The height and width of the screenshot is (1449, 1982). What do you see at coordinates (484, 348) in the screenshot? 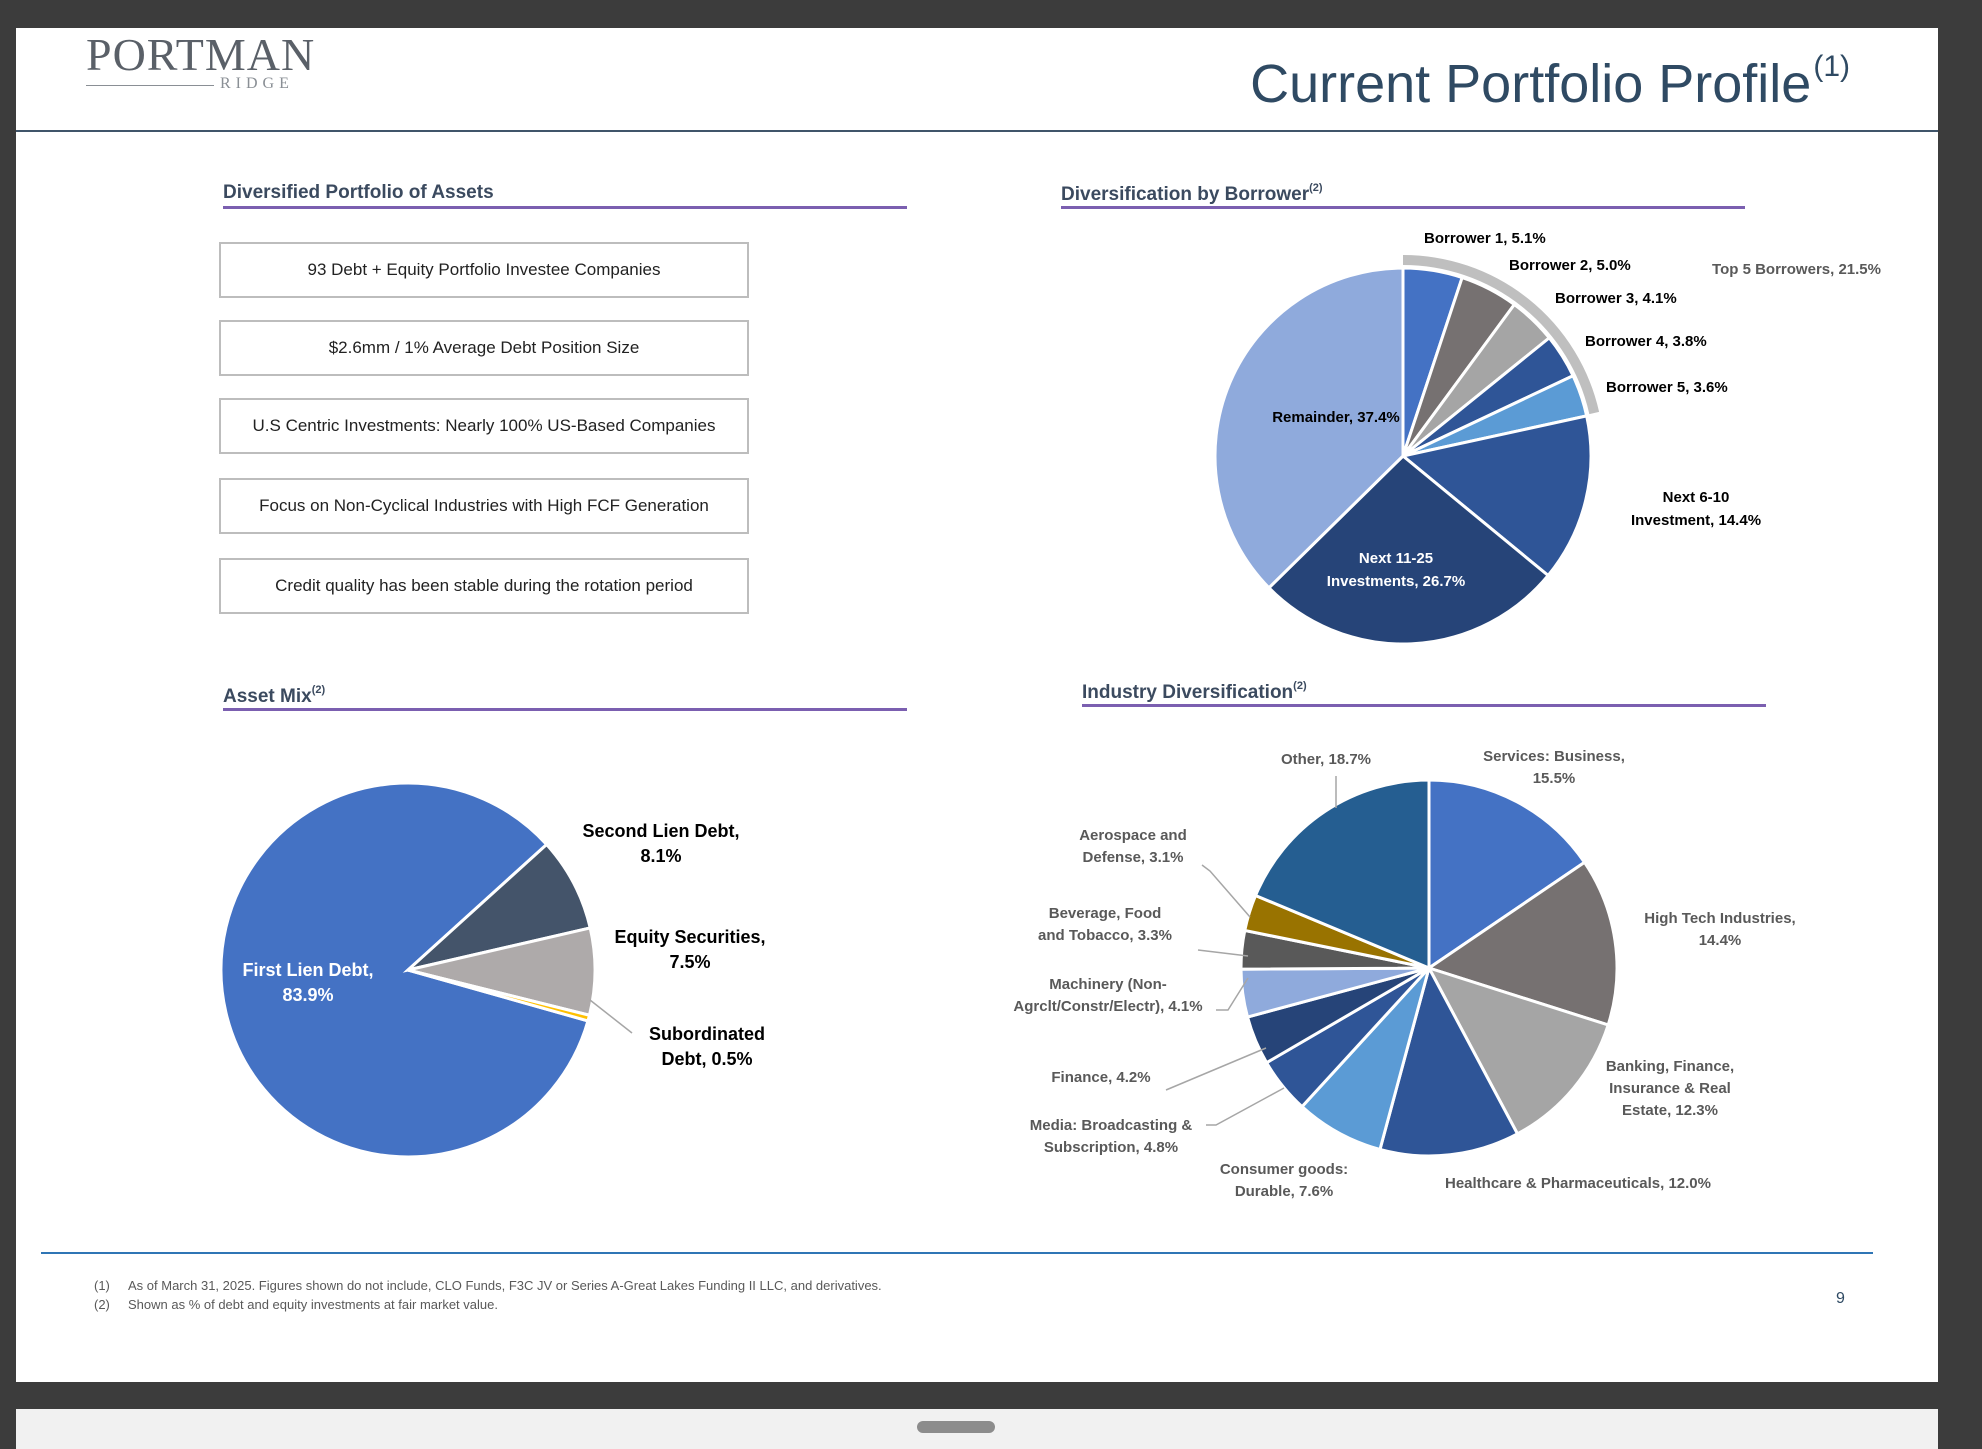
I see `info-box-position-size: $2.6mm / 1% Average Debt Position Size` at bounding box center [484, 348].